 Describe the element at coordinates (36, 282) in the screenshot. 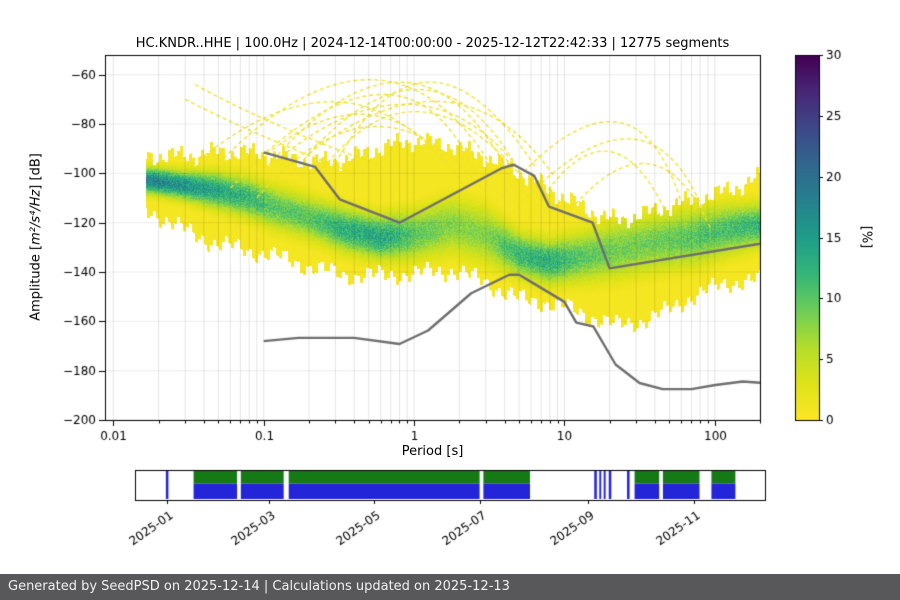

I see `y-axis-label-prefix: Amplitude [` at that location.